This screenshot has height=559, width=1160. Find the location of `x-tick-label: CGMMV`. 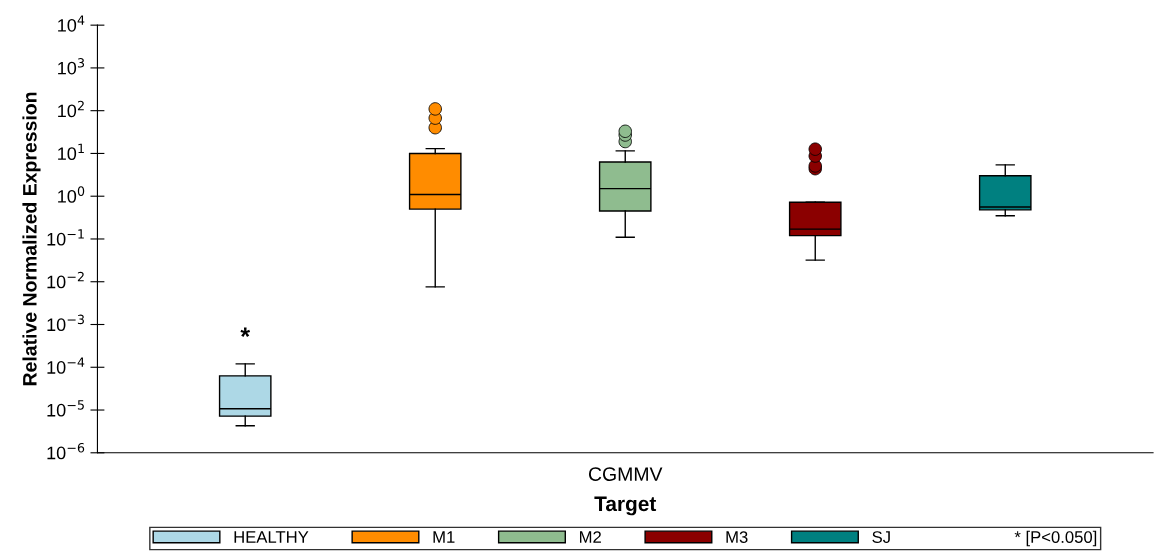

x-tick-label: CGMMV is located at coordinates (625, 474).